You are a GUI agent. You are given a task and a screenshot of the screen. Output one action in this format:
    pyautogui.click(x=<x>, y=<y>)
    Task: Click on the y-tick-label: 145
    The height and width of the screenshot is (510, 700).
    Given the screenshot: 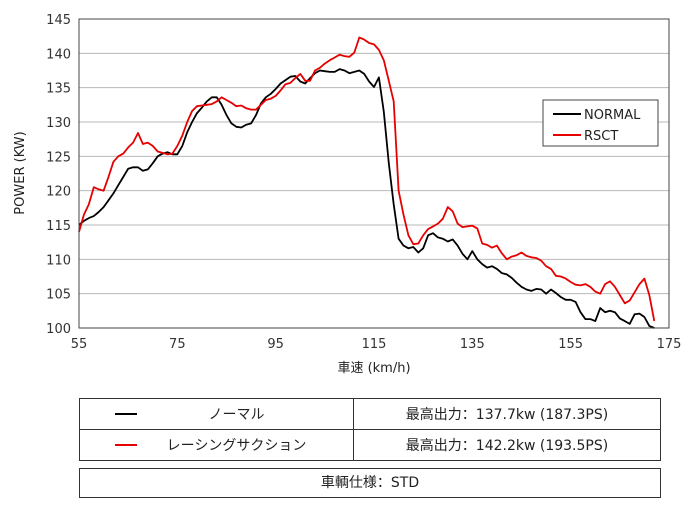 What is the action you would take?
    pyautogui.click(x=58, y=20)
    